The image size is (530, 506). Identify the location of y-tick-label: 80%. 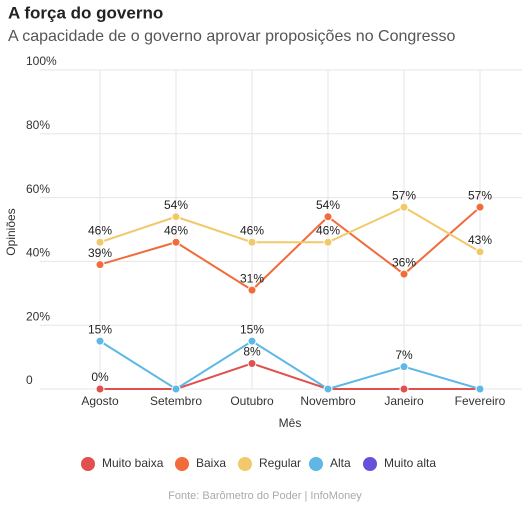
(38, 125).